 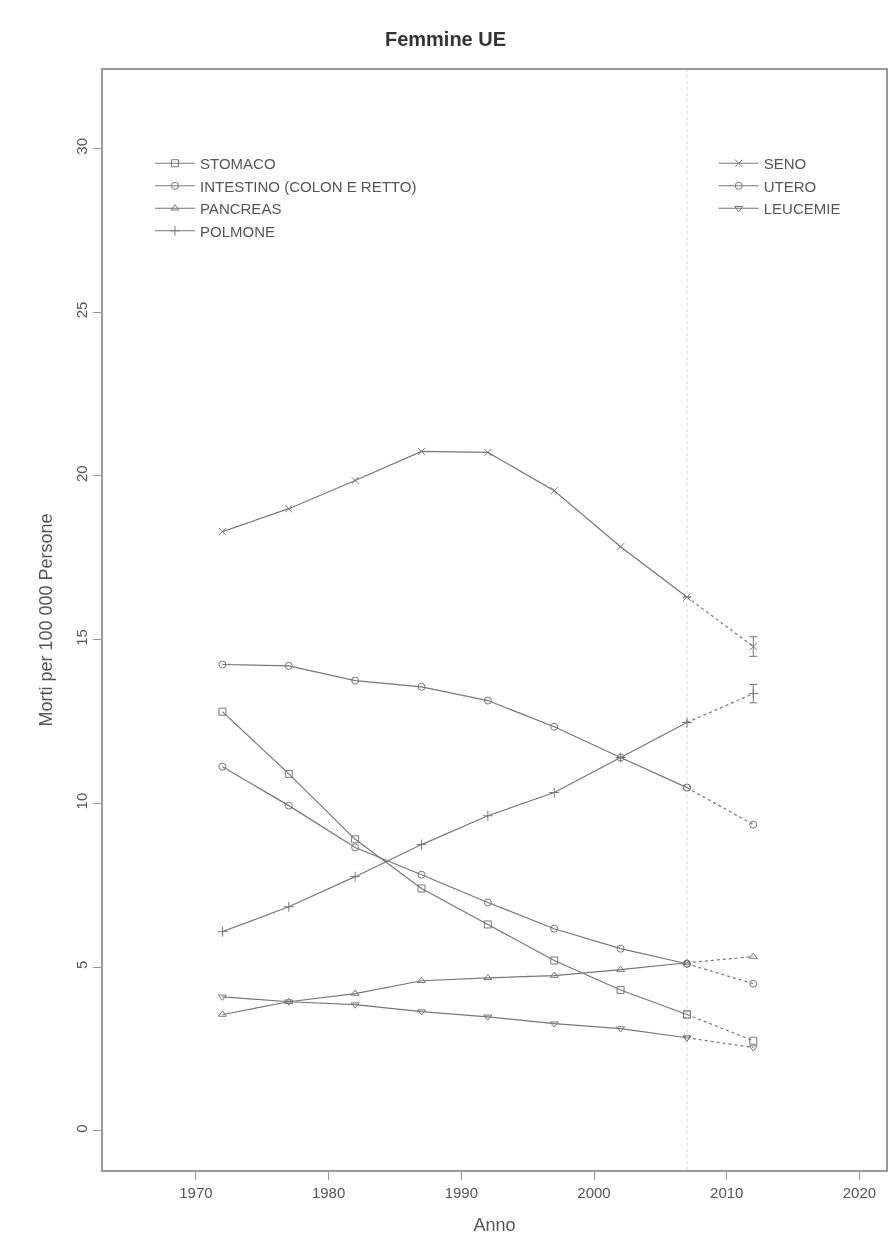 I want to click on y-tick-label: 10, so click(x=81, y=801).